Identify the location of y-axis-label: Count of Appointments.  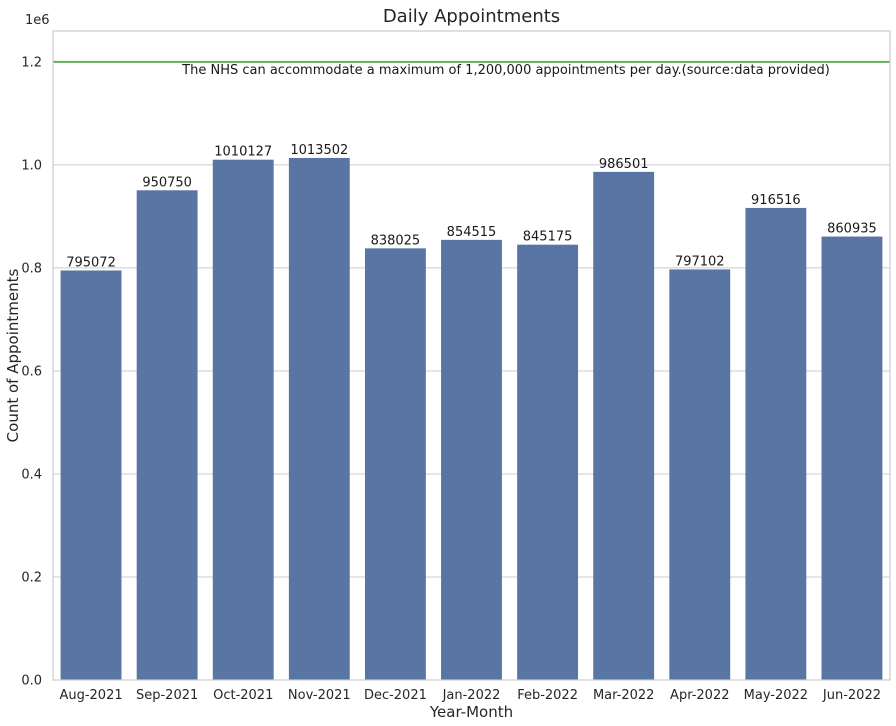
(13, 356).